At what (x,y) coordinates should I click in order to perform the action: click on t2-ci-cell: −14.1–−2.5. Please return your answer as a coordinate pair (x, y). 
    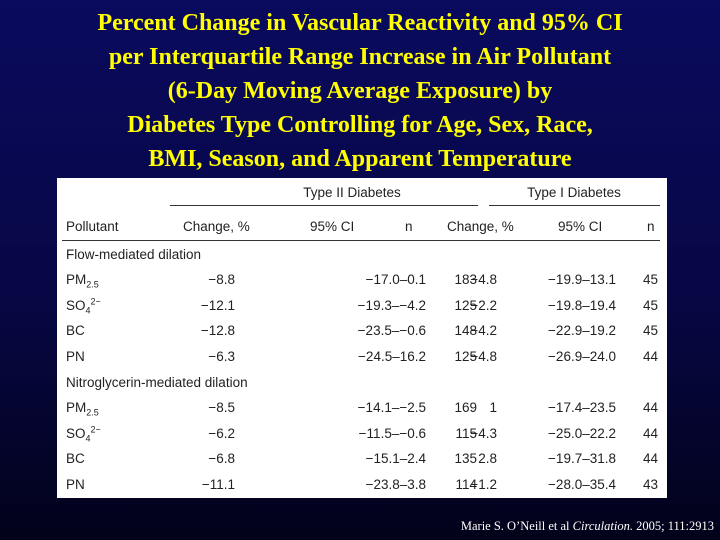
    Looking at the image, I should click on (391, 407).